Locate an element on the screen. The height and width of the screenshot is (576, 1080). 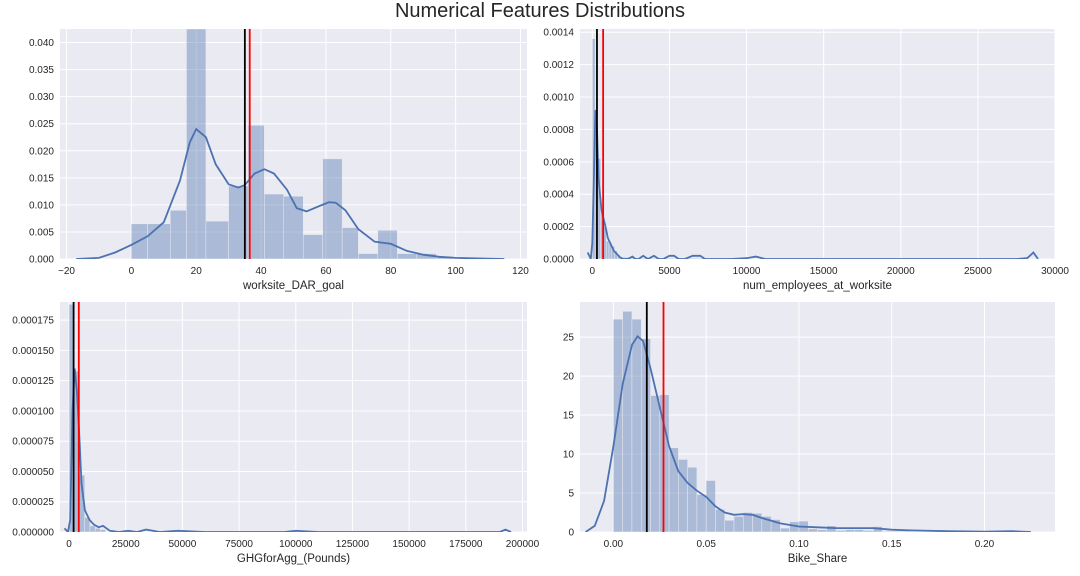
x-tick-label: 175000 is located at coordinates (466, 544).